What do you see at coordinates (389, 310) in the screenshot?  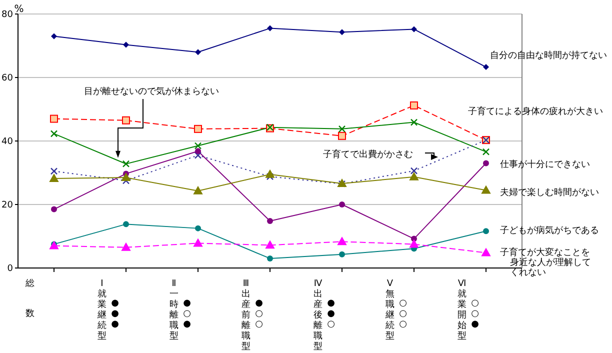 I see `x-tick-label: Ⅴ無職継続型` at bounding box center [389, 310].